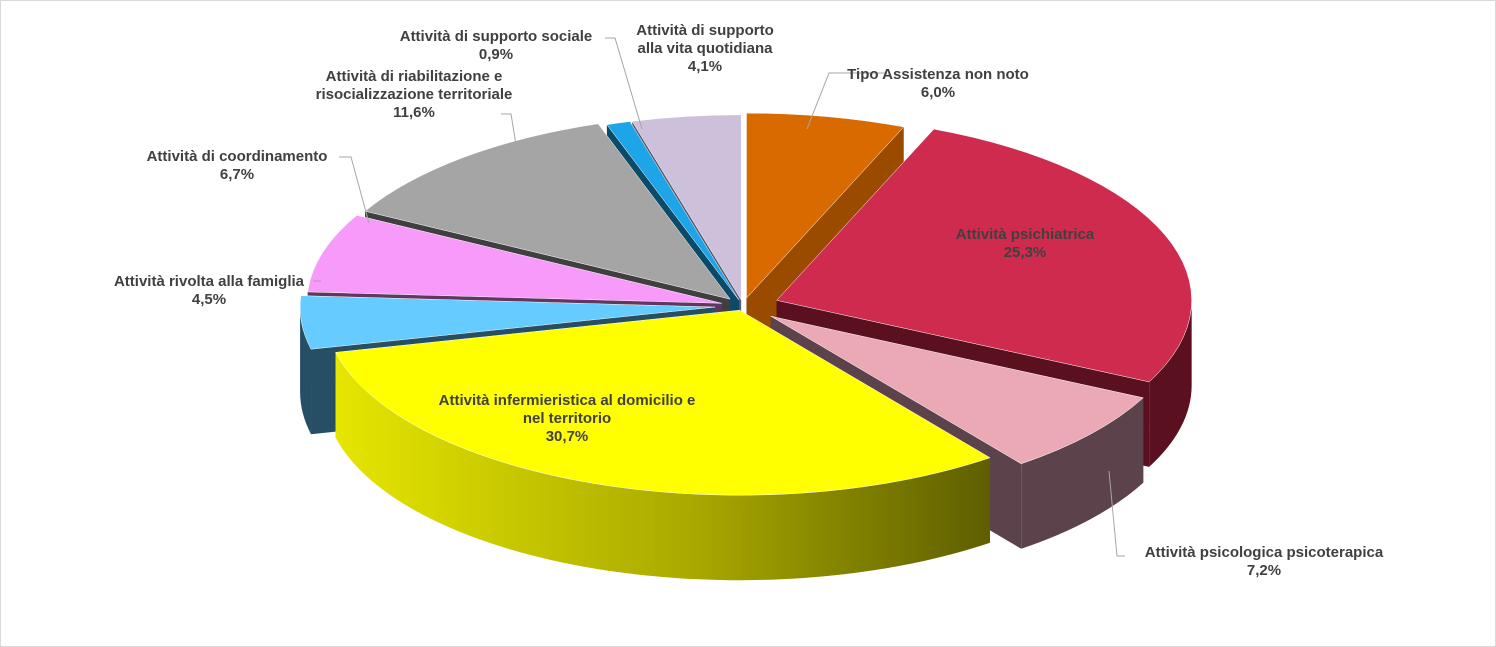  Describe the element at coordinates (705, 66) in the screenshot. I see `slice-value: 4,1%` at that location.